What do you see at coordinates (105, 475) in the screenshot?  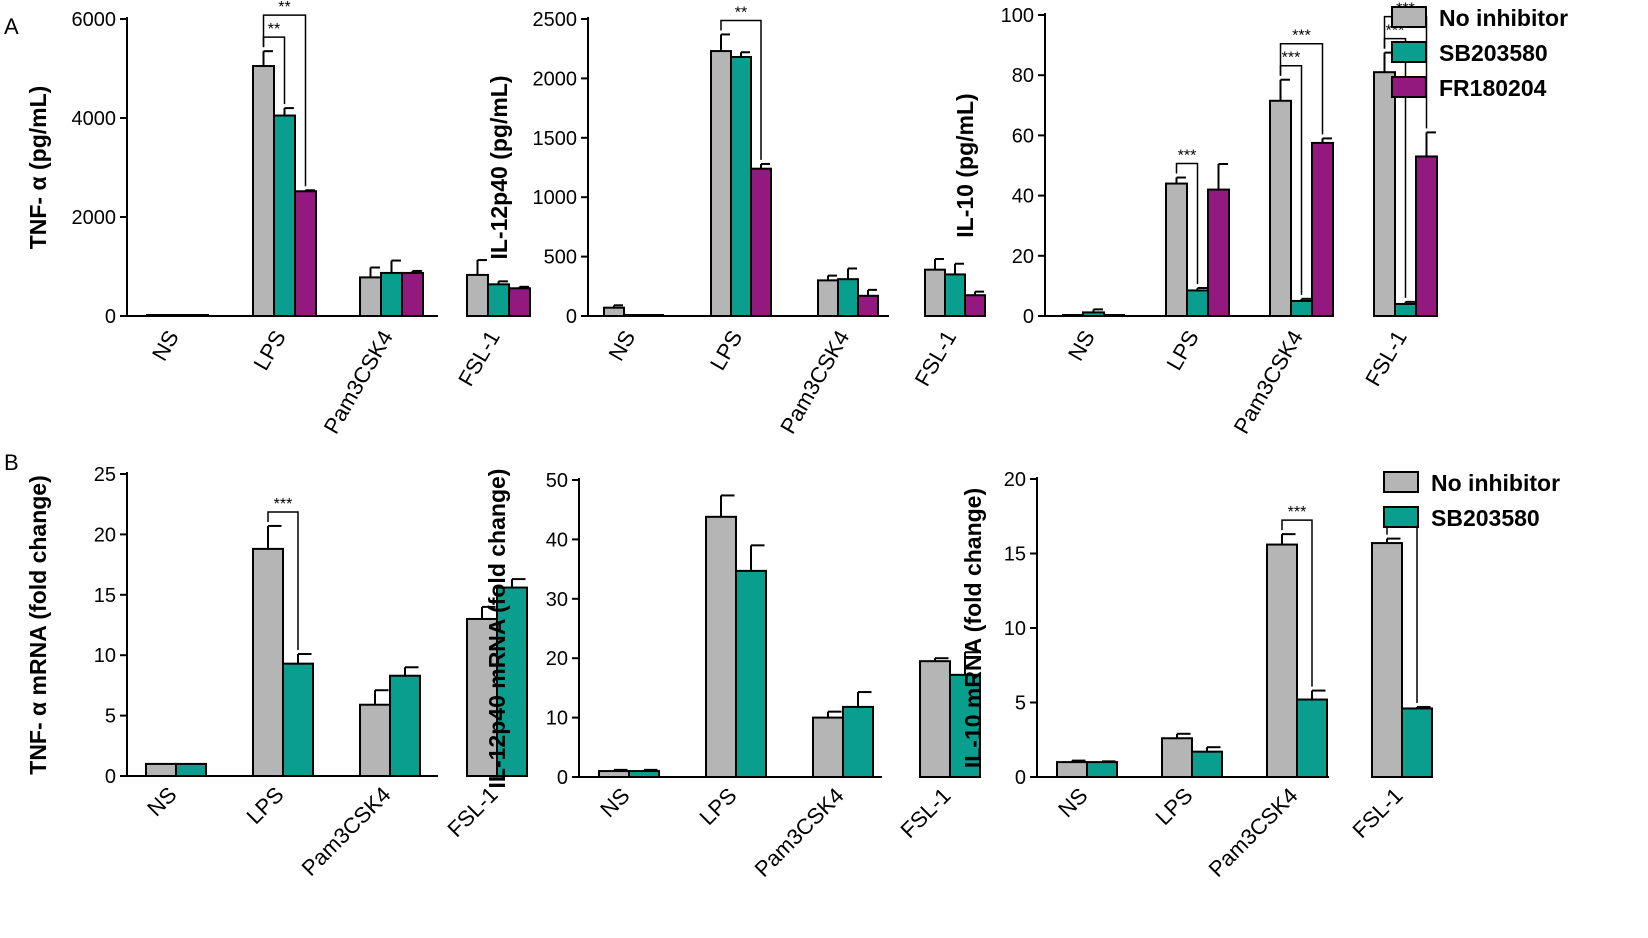 I see `y-tick-label: 25` at bounding box center [105, 475].